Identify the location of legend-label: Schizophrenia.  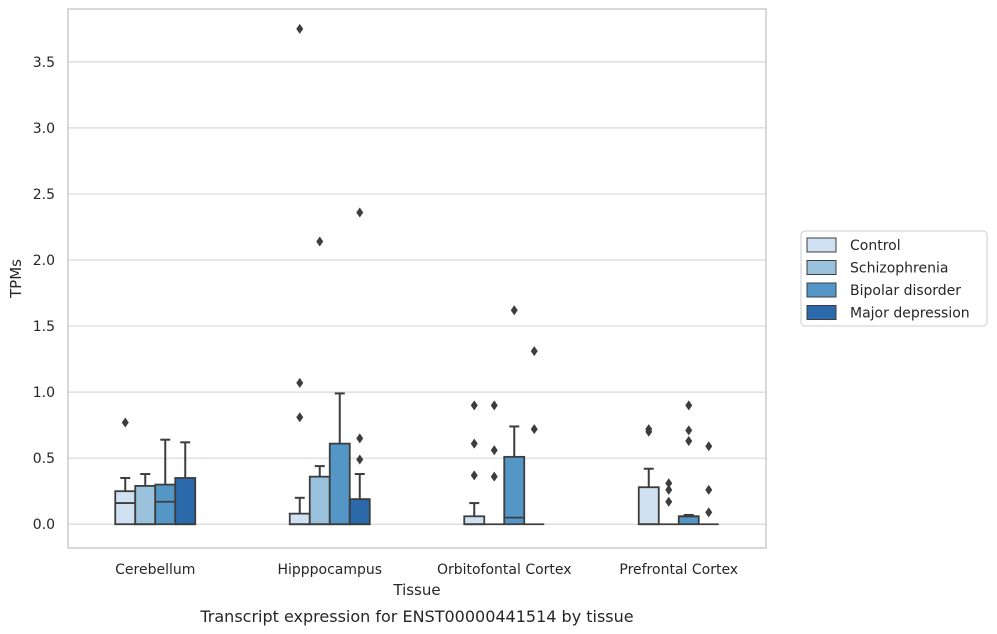
(899, 269).